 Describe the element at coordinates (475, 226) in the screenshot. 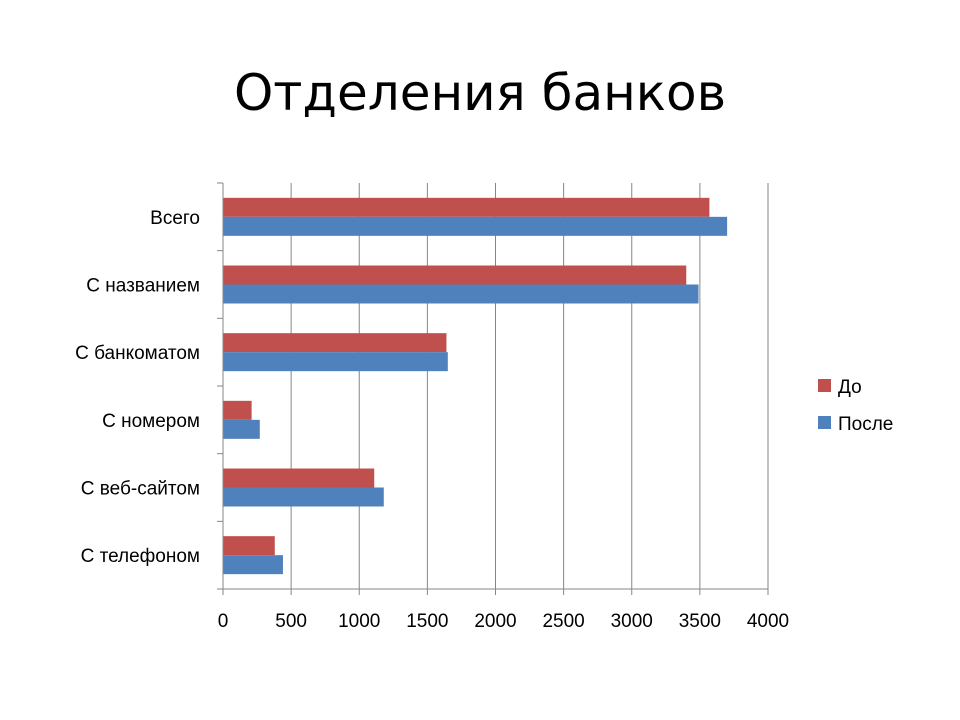

I see `bar-после-0` at that location.